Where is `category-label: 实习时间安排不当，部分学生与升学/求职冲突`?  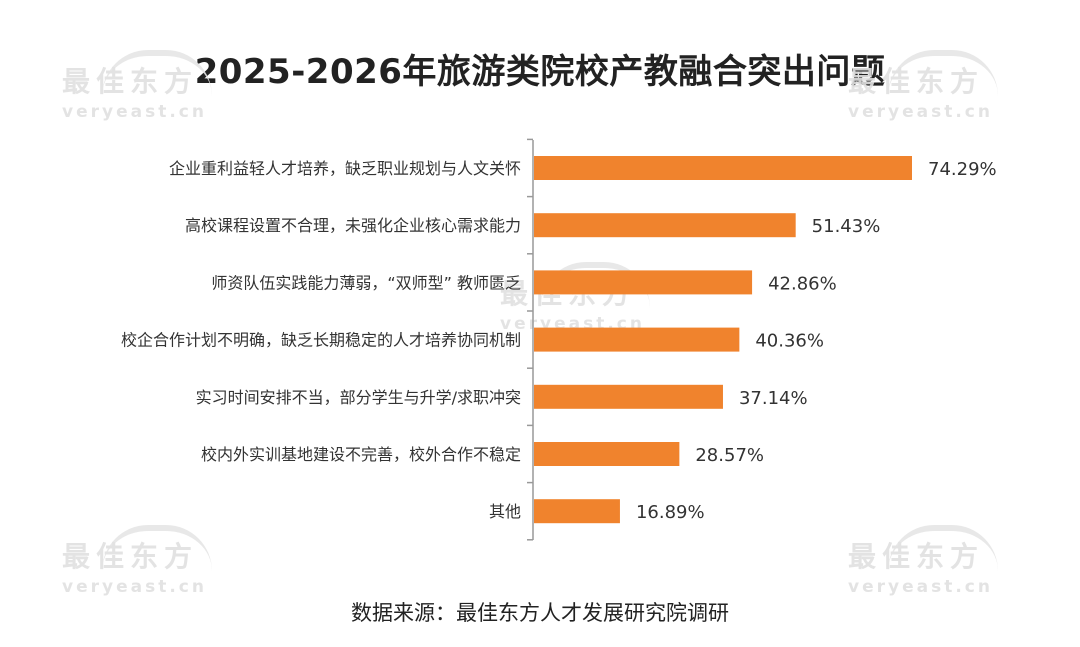 category-label: 实习时间安排不当，部分学生与升学/求职冲突 is located at coordinates (358, 397).